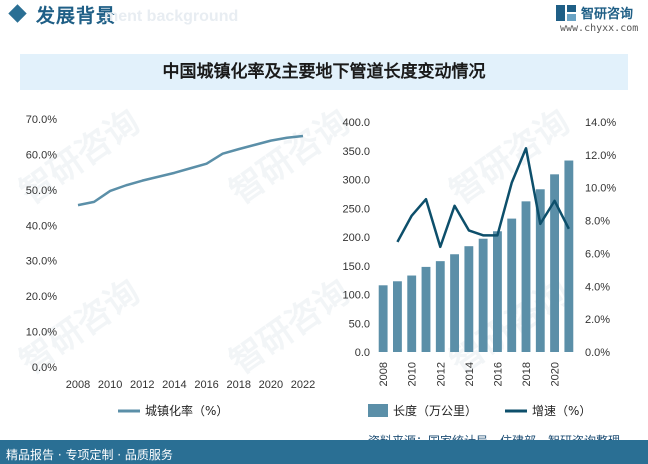 The height and width of the screenshot is (464, 648). I want to click on left-y-tick-label: 30.0%, so click(41, 262).